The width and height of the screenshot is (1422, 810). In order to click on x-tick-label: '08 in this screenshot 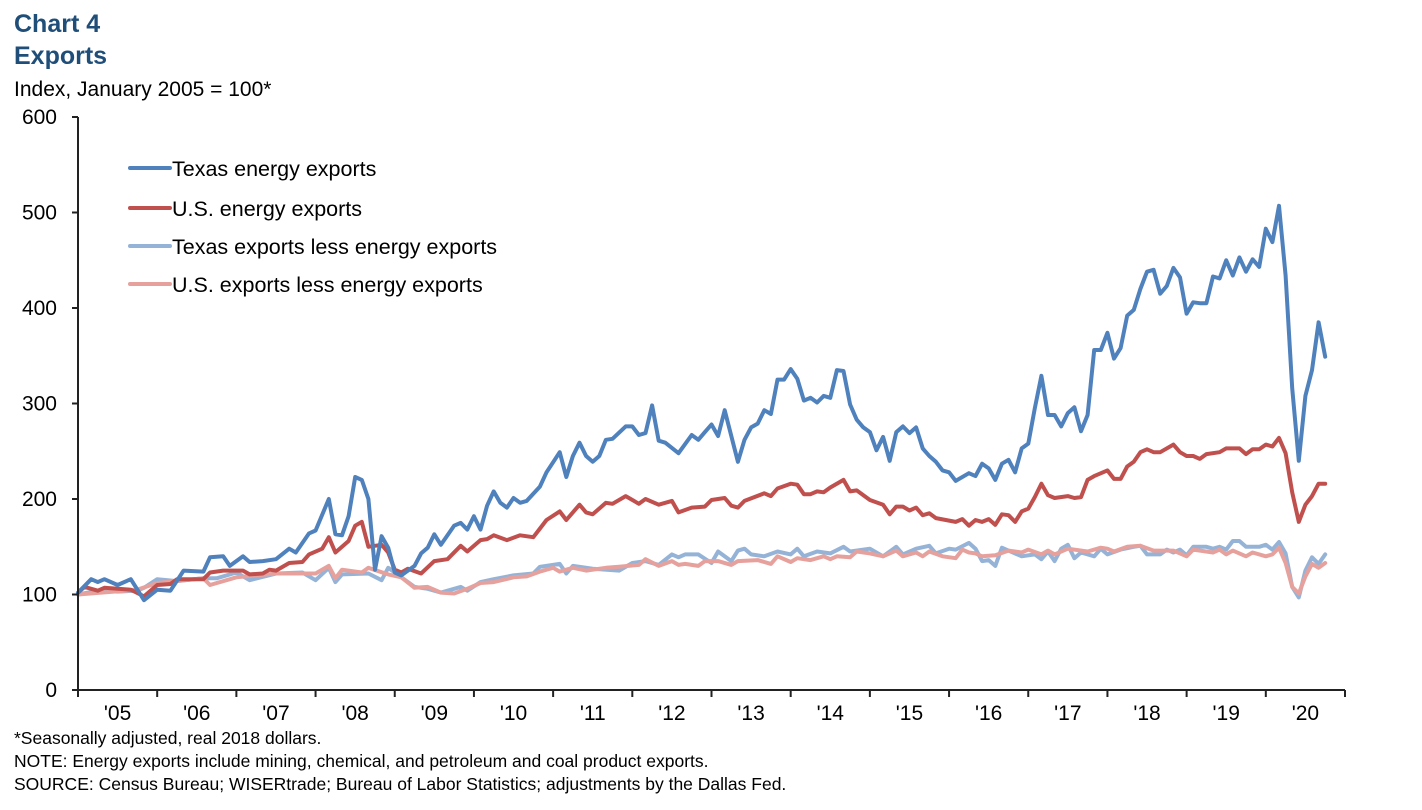, I will do `click(354, 713)`.